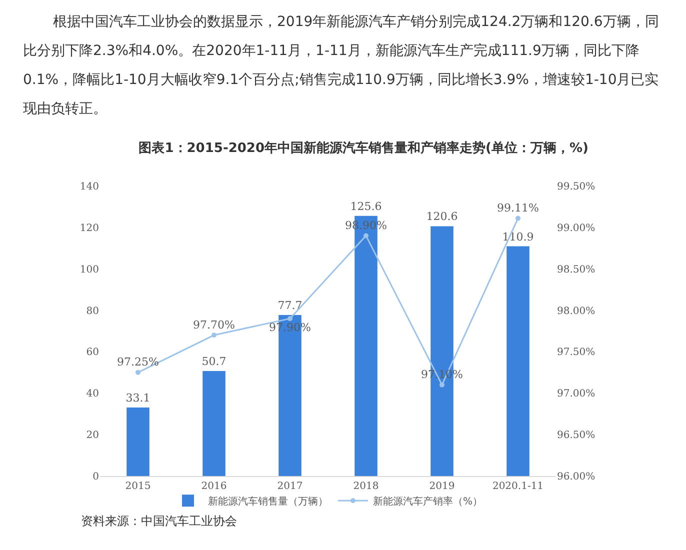 Image resolution: width=686 pixels, height=550 pixels. What do you see at coordinates (268, 502) in the screenshot?
I see `legend-label: 新能源汽车销售量（万辆）` at bounding box center [268, 502].